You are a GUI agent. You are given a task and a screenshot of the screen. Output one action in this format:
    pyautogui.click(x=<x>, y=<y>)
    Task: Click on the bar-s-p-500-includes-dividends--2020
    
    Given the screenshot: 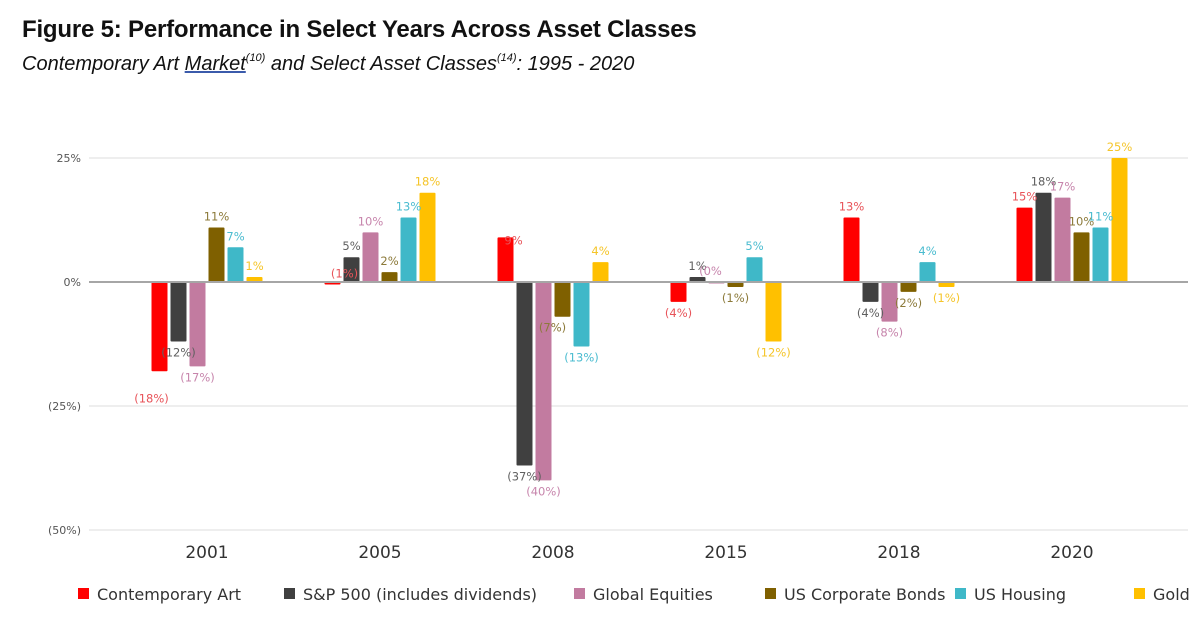 What is the action you would take?
    pyautogui.click(x=1043, y=237)
    